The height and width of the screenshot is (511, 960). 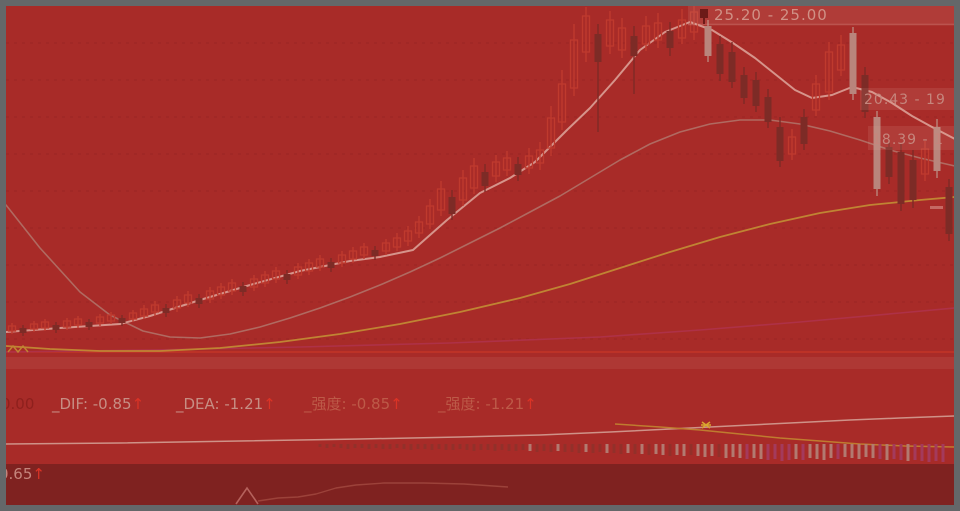 I want to click on bottom-panel-graphics, so click(x=372, y=493).